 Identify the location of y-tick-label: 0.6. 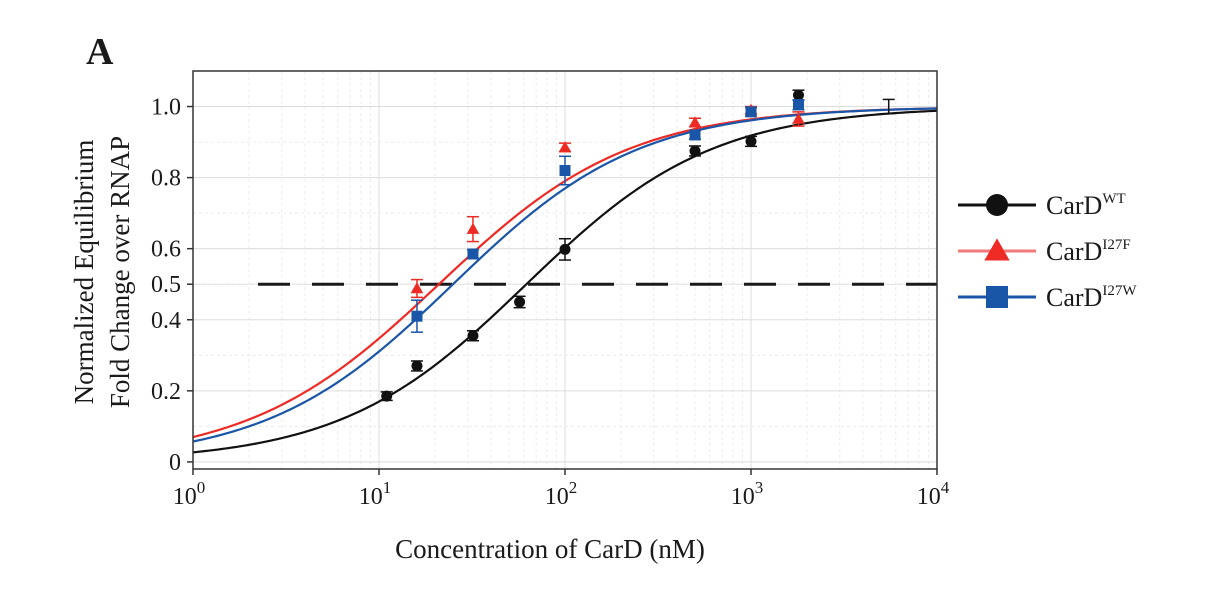
(166, 250).